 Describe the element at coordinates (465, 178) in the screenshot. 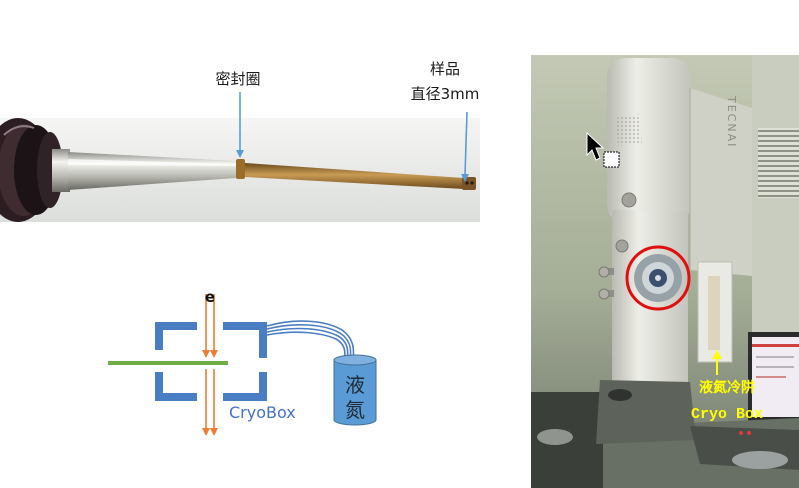

I see `sample-pointer-head` at that location.